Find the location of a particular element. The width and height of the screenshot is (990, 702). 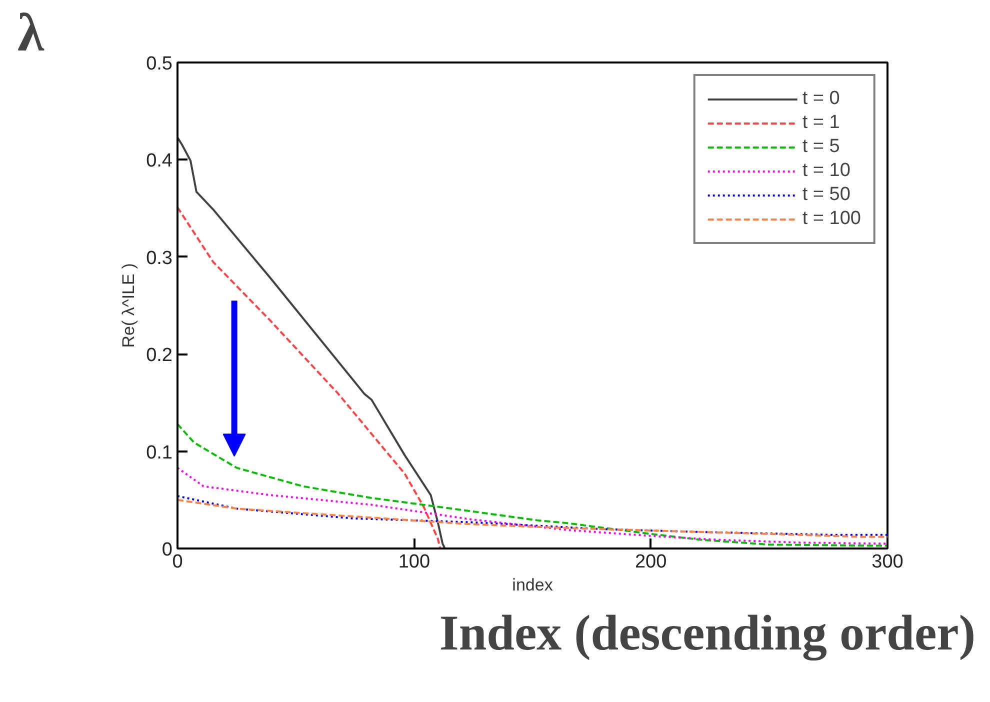

y-tick-label: 0.4 is located at coordinates (159, 161).